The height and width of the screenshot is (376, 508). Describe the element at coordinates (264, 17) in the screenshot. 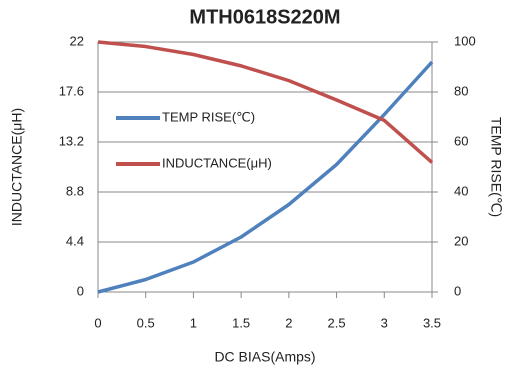

I see `chart-title: MTH0618S220M` at that location.